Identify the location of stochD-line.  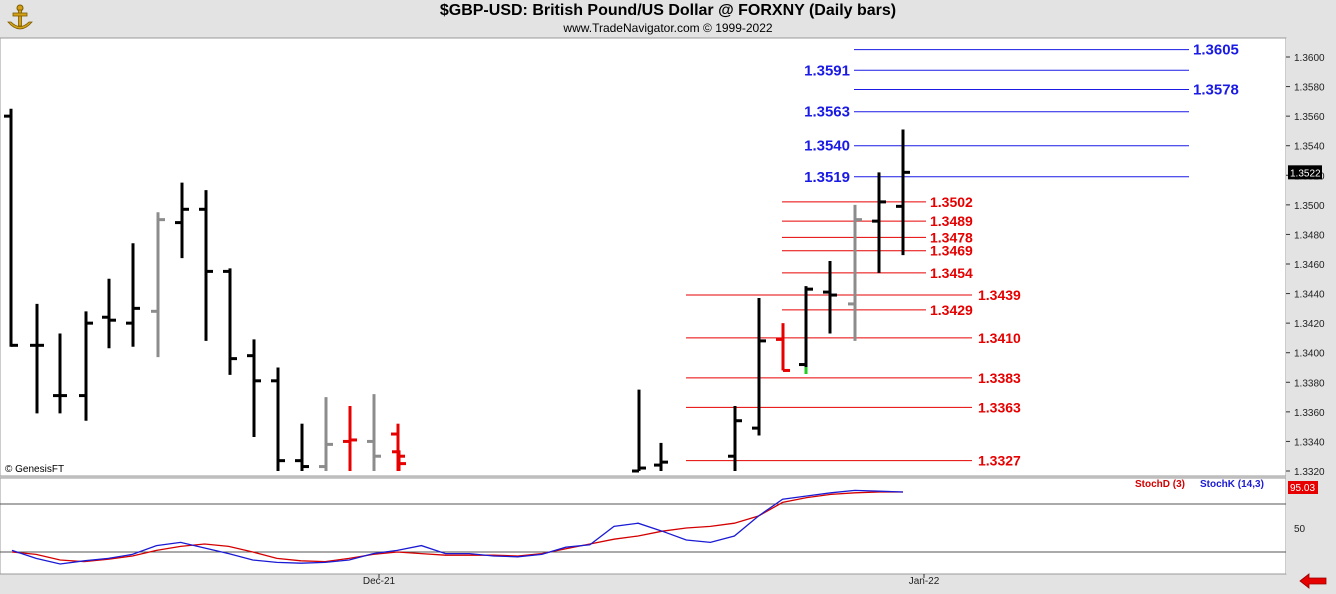
(457, 527).